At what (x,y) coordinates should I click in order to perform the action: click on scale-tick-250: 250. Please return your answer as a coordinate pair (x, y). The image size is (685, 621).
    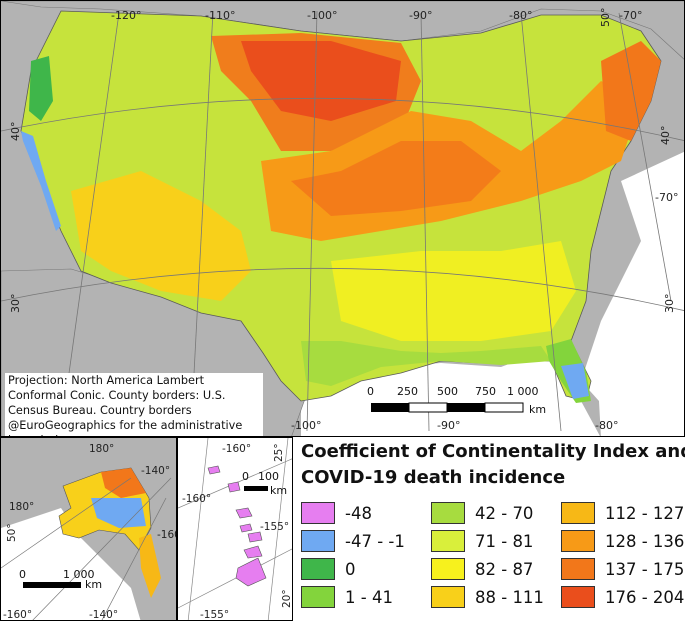
    Looking at the image, I should click on (407, 391).